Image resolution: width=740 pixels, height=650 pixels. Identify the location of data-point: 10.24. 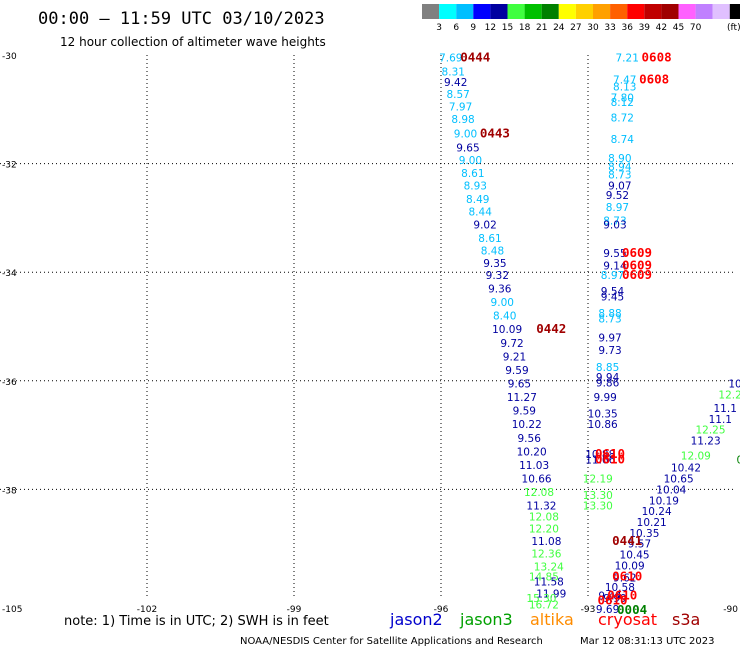
(657, 512).